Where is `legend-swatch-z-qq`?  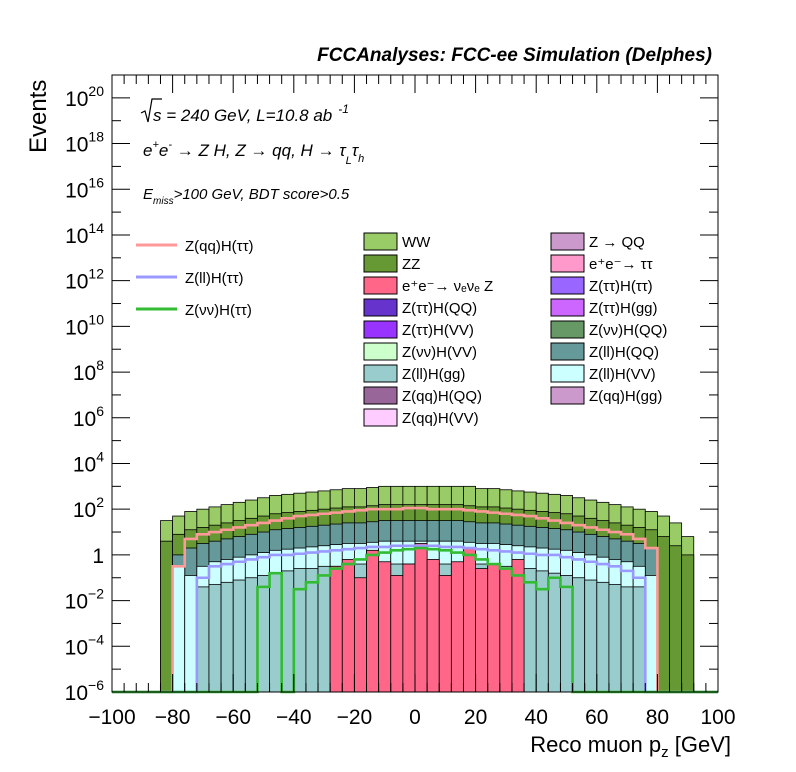 legend-swatch-z-qq is located at coordinates (567, 241).